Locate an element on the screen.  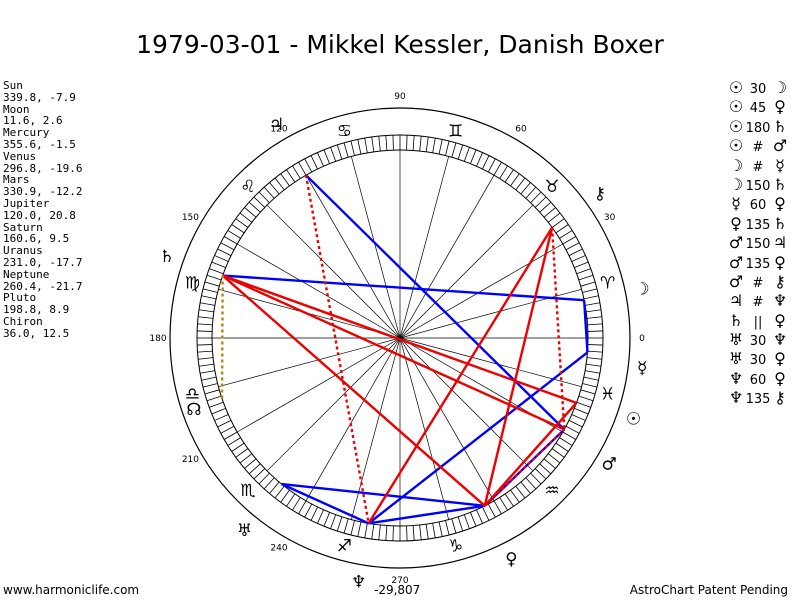
aspect-row: ♅ 30 ♆ is located at coordinates (758, 339).